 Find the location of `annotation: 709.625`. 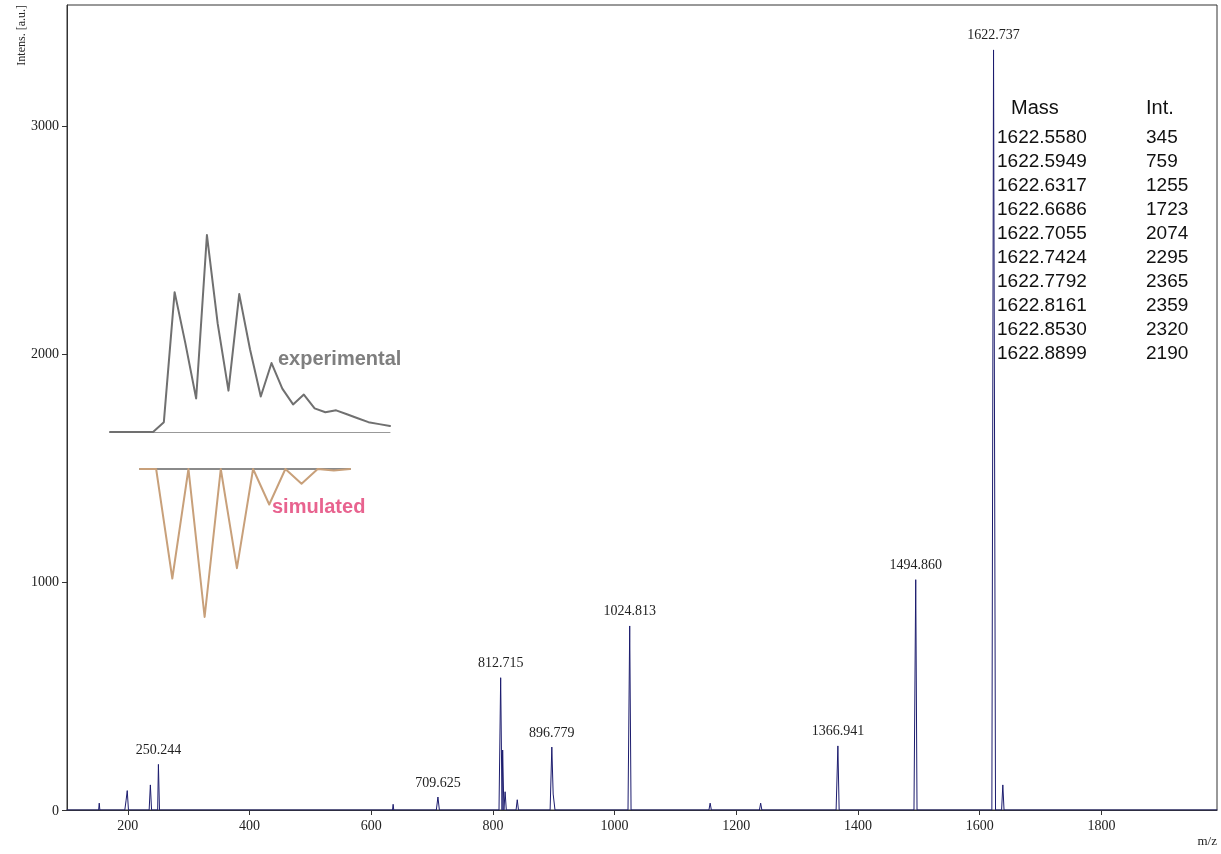

annotation: 709.625 is located at coordinates (438, 782).